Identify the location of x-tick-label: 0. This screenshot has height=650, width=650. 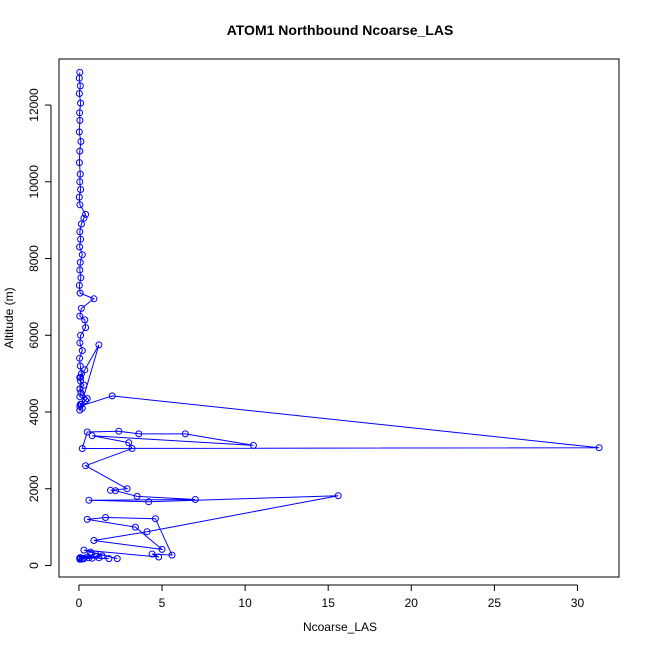
(79, 603).